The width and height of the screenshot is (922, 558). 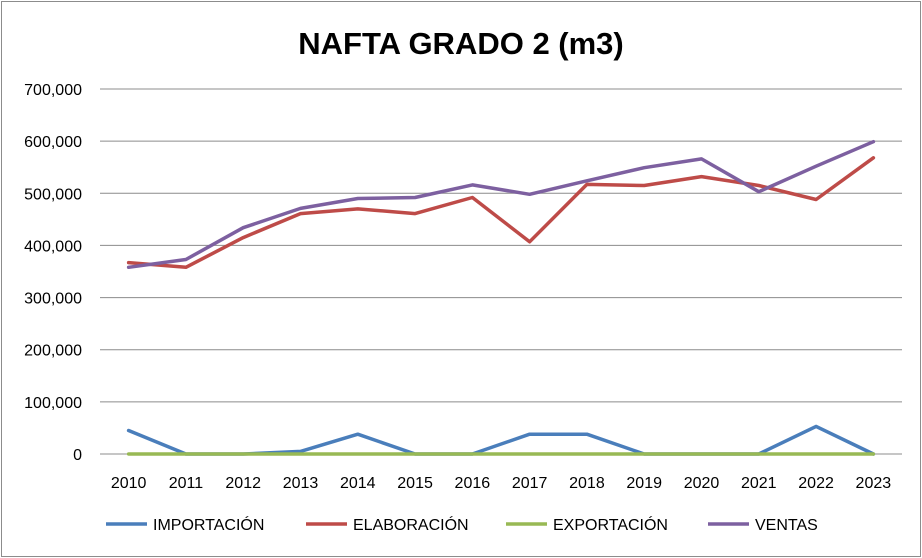 What do you see at coordinates (77, 455) in the screenshot?
I see `y-tick-label: 0` at bounding box center [77, 455].